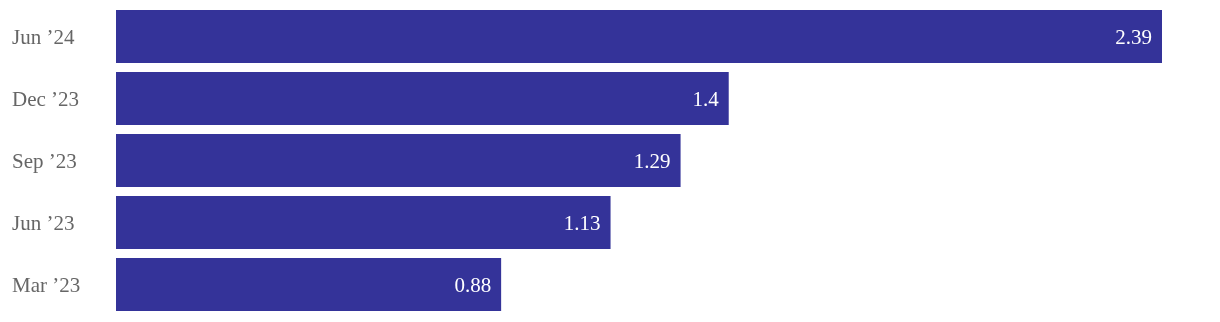 The width and height of the screenshot is (1220, 322). I want to click on data-label: 1.29, so click(652, 160).